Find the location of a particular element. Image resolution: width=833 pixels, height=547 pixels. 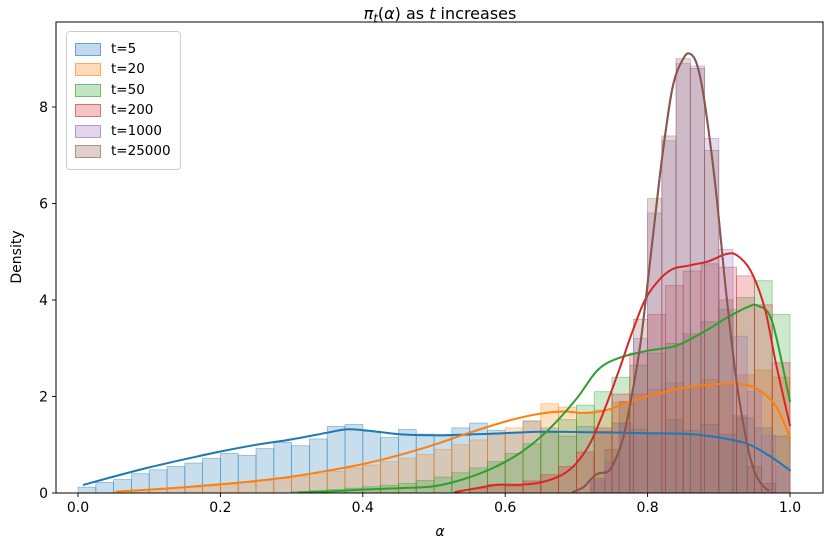

x-axis-label: α is located at coordinates (440, 532).